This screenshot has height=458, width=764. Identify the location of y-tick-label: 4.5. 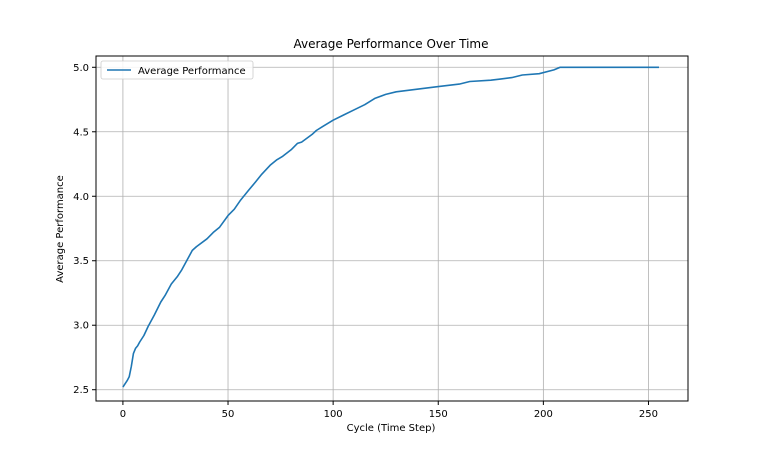
(81, 132).